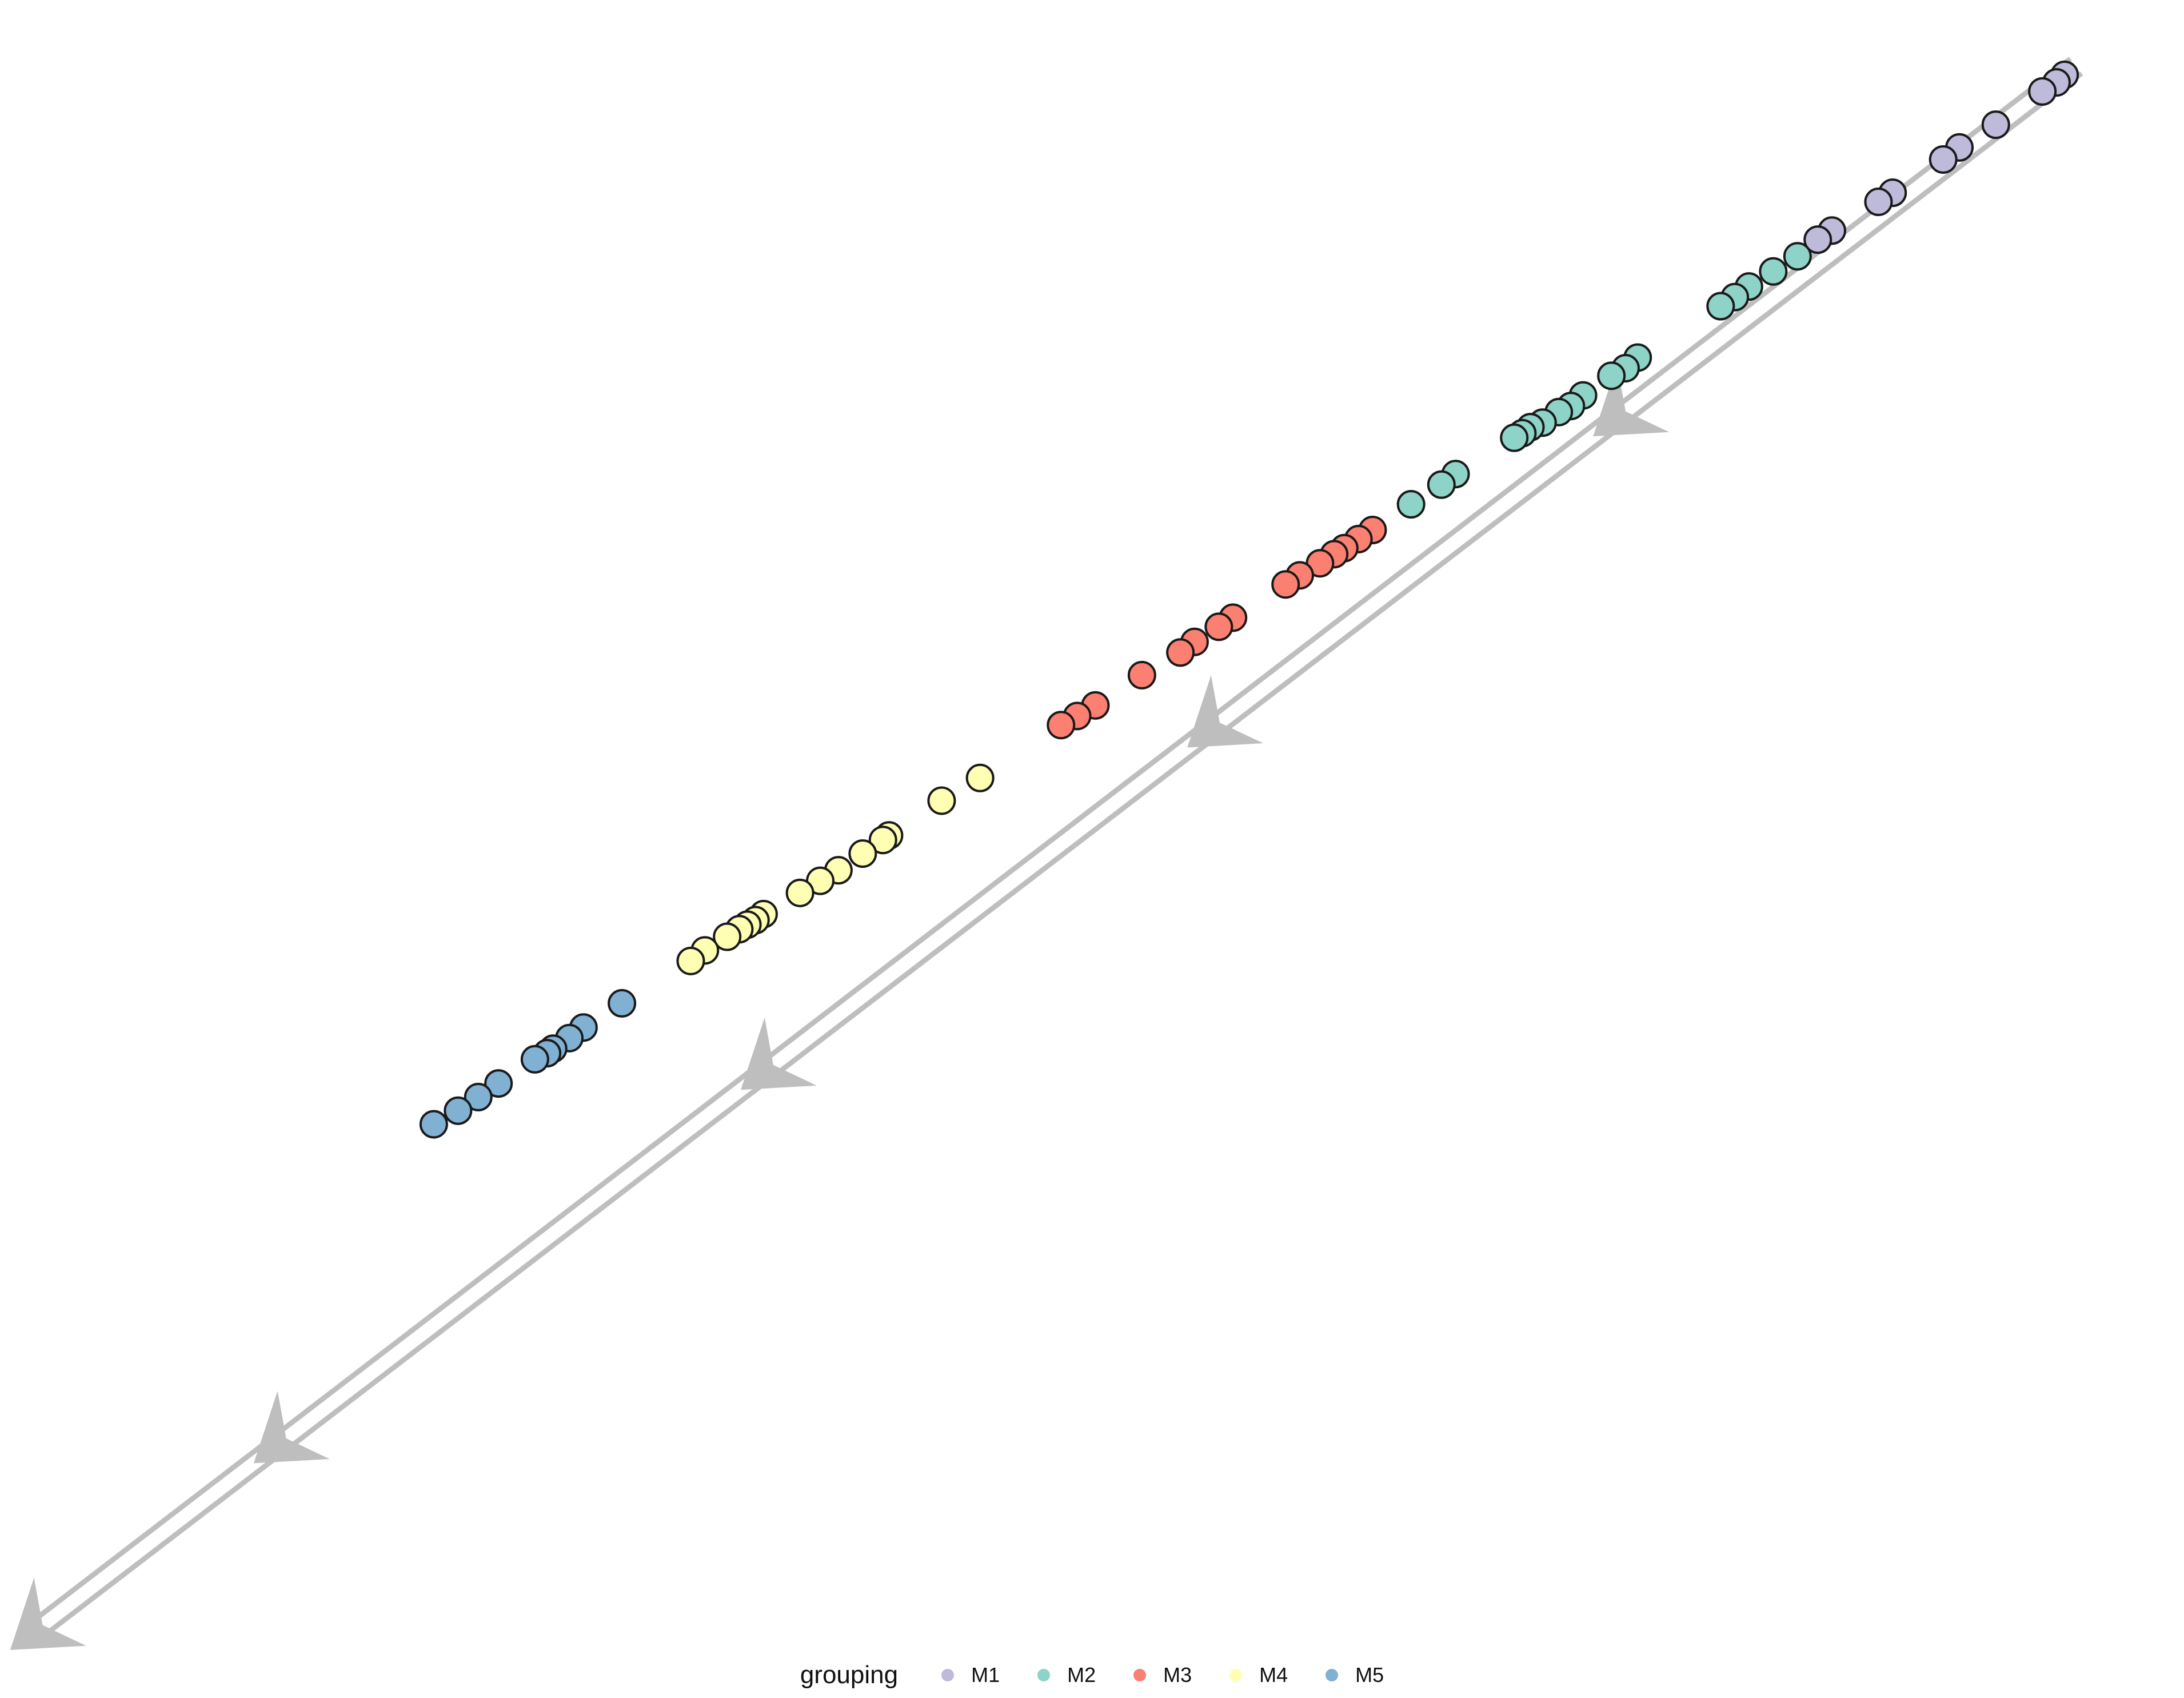  I want to click on legend-label-m1: M1, so click(985, 1675).